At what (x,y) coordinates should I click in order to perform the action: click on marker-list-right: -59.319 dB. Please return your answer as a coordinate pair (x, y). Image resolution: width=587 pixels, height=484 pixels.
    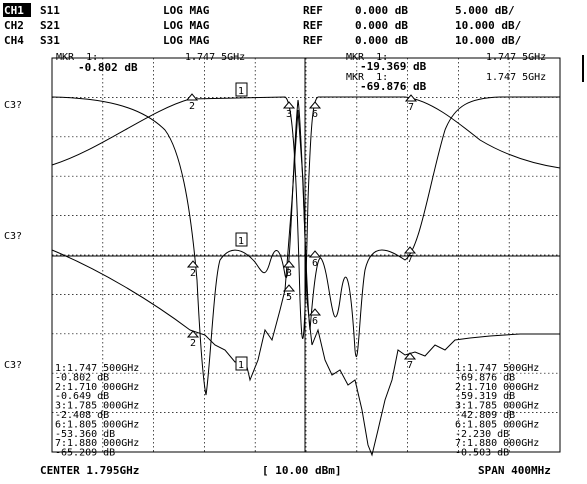
    Looking at the image, I should click on (485, 396).